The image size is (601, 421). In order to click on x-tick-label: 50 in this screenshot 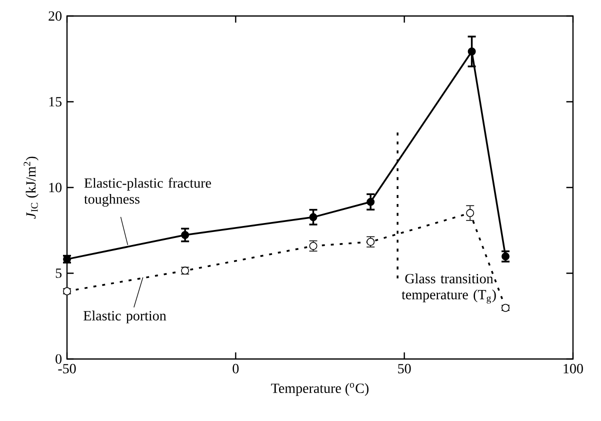, I will do `click(404, 369)`.